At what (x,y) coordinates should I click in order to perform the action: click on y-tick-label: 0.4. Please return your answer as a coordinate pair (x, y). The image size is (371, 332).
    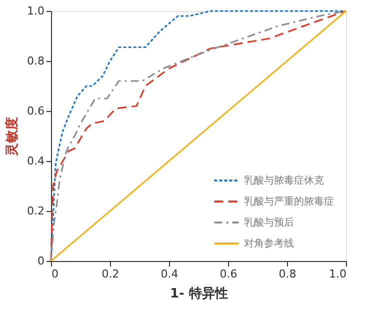
    Looking at the image, I should click on (35, 161).